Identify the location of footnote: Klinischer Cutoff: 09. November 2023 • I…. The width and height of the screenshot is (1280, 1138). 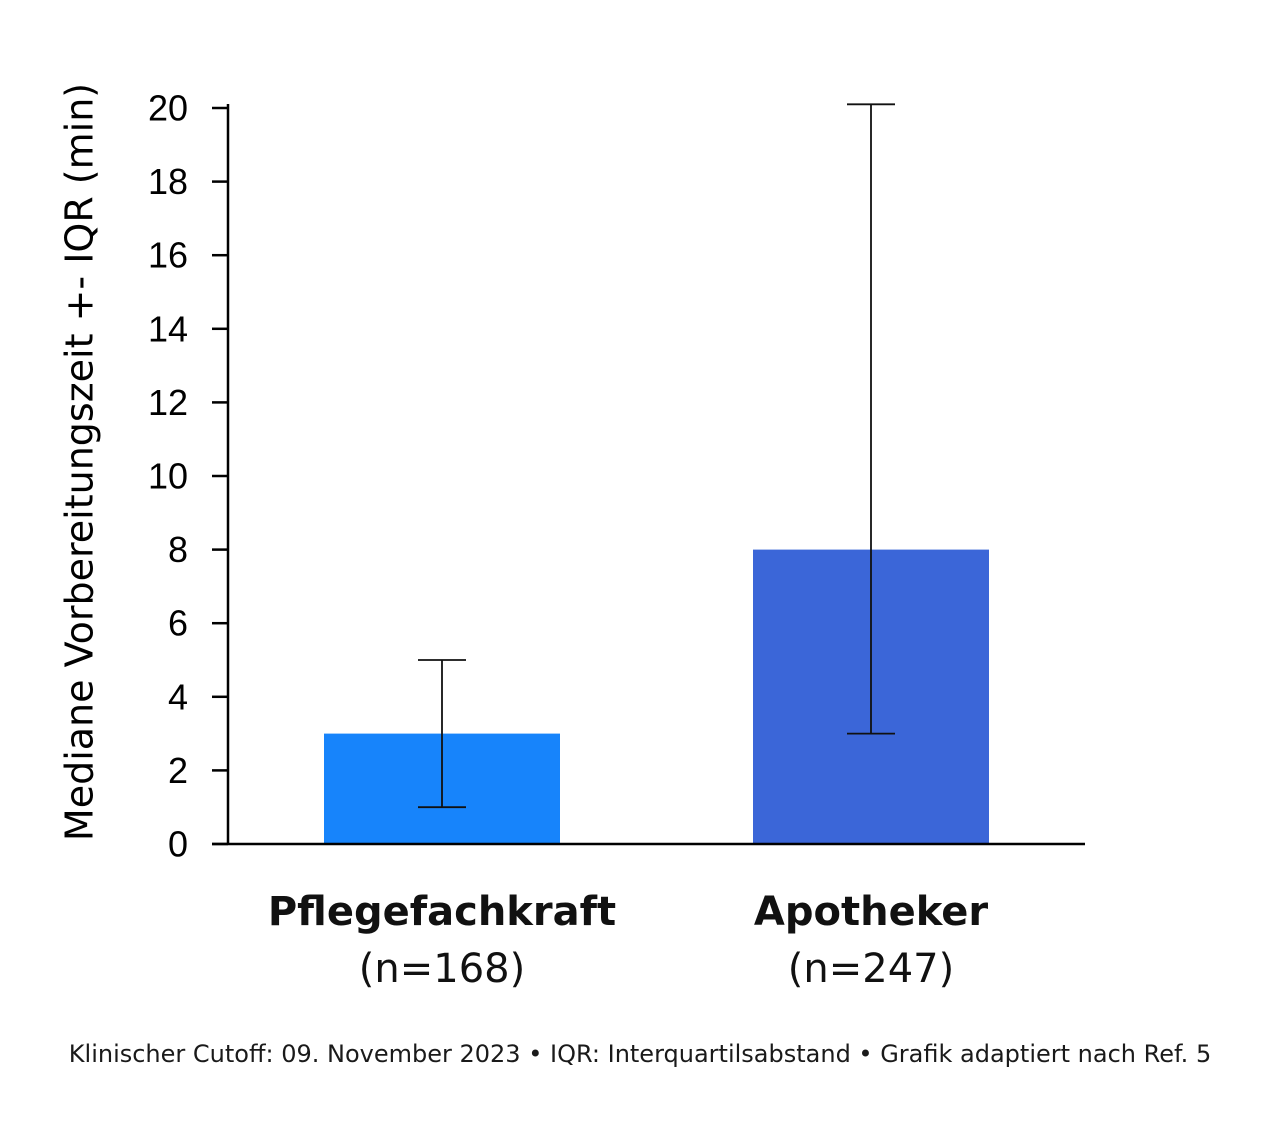
(640, 1054).